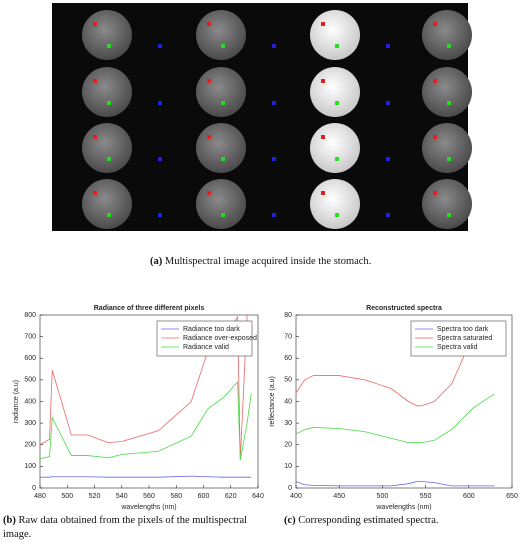  I want to click on y-tick-label: 400, so click(30, 401).